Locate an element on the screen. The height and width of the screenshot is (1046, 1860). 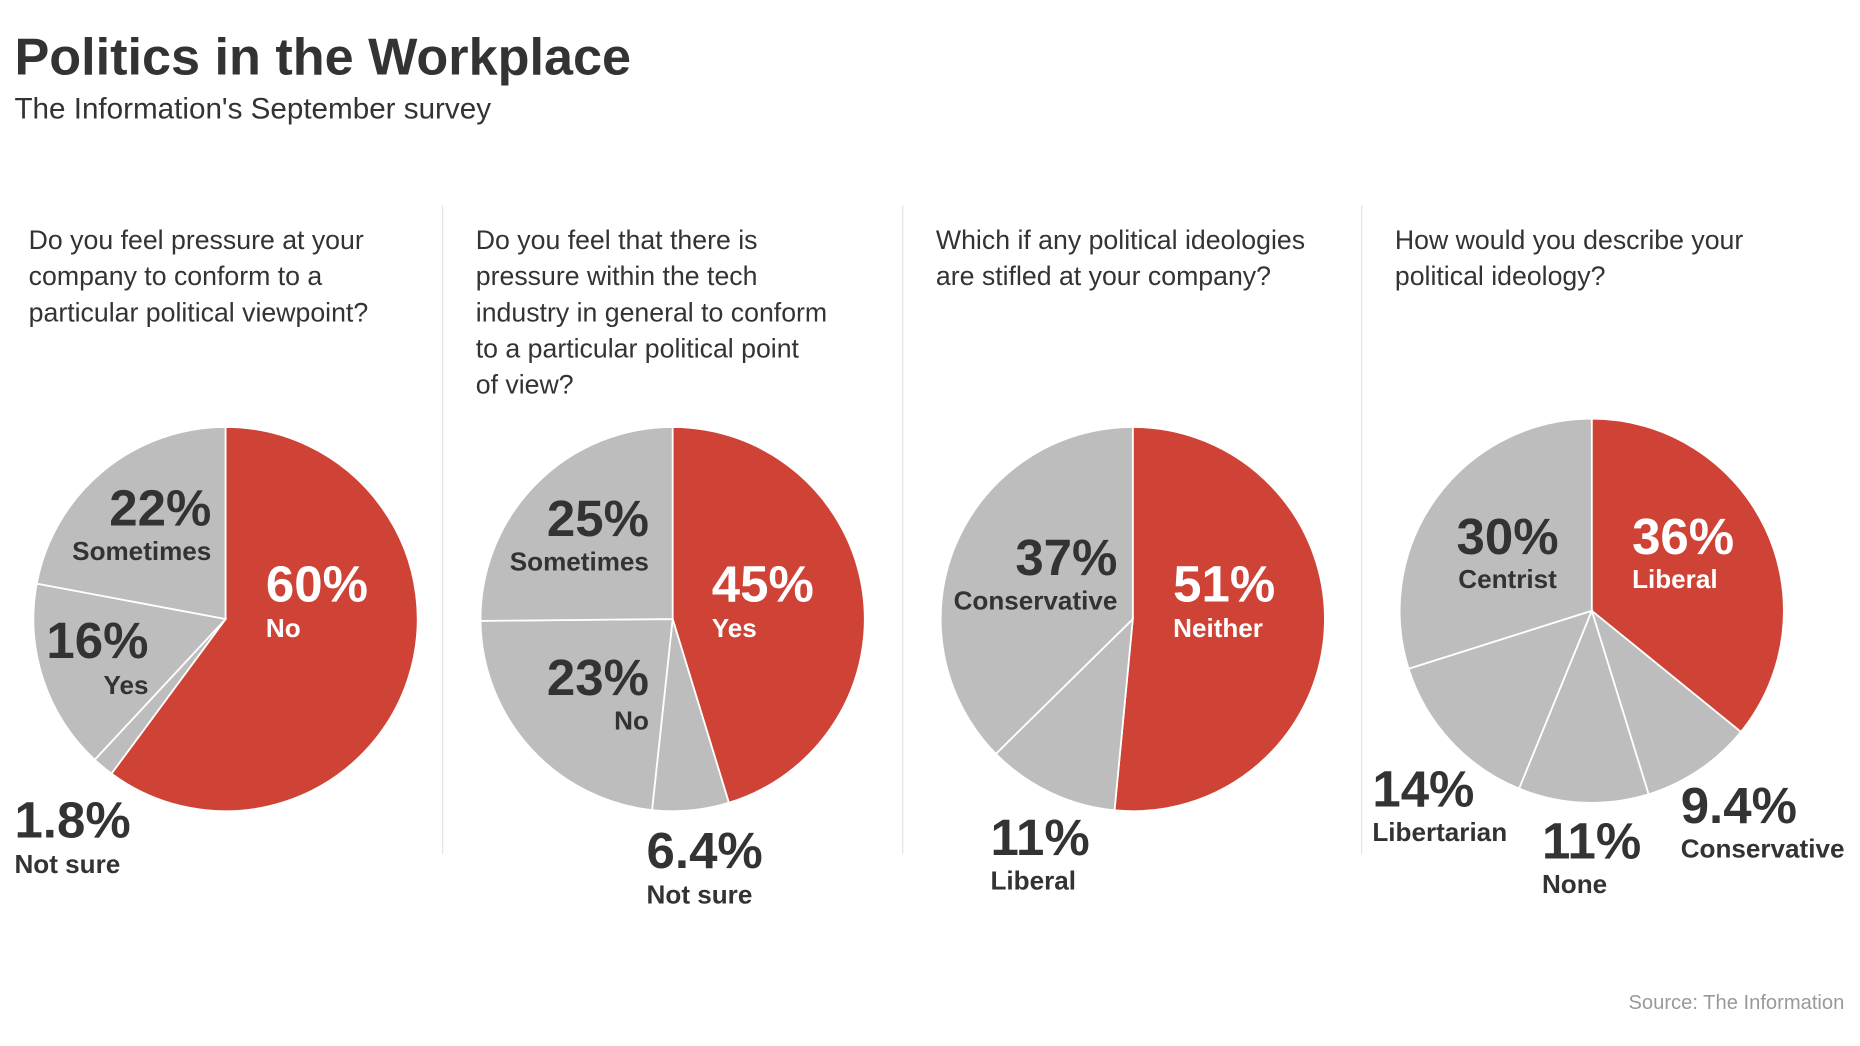
question-text: industry in general to conform is located at coordinates (651, 312).